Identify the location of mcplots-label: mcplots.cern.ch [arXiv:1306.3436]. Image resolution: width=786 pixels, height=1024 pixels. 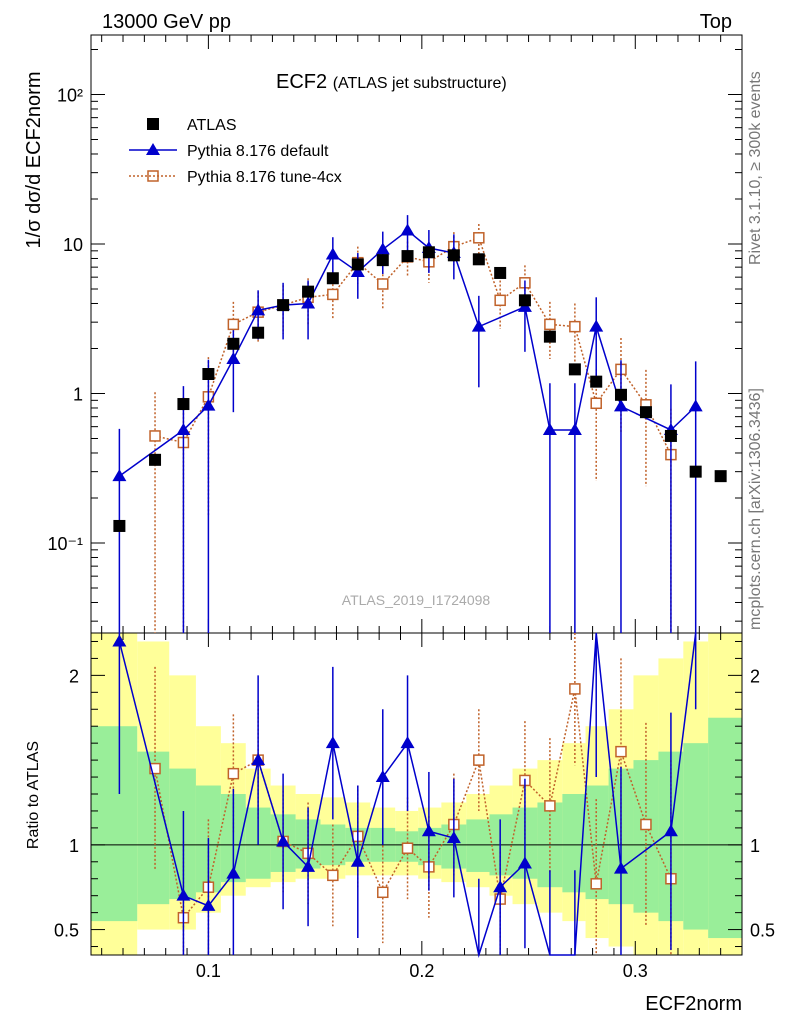
(755, 509).